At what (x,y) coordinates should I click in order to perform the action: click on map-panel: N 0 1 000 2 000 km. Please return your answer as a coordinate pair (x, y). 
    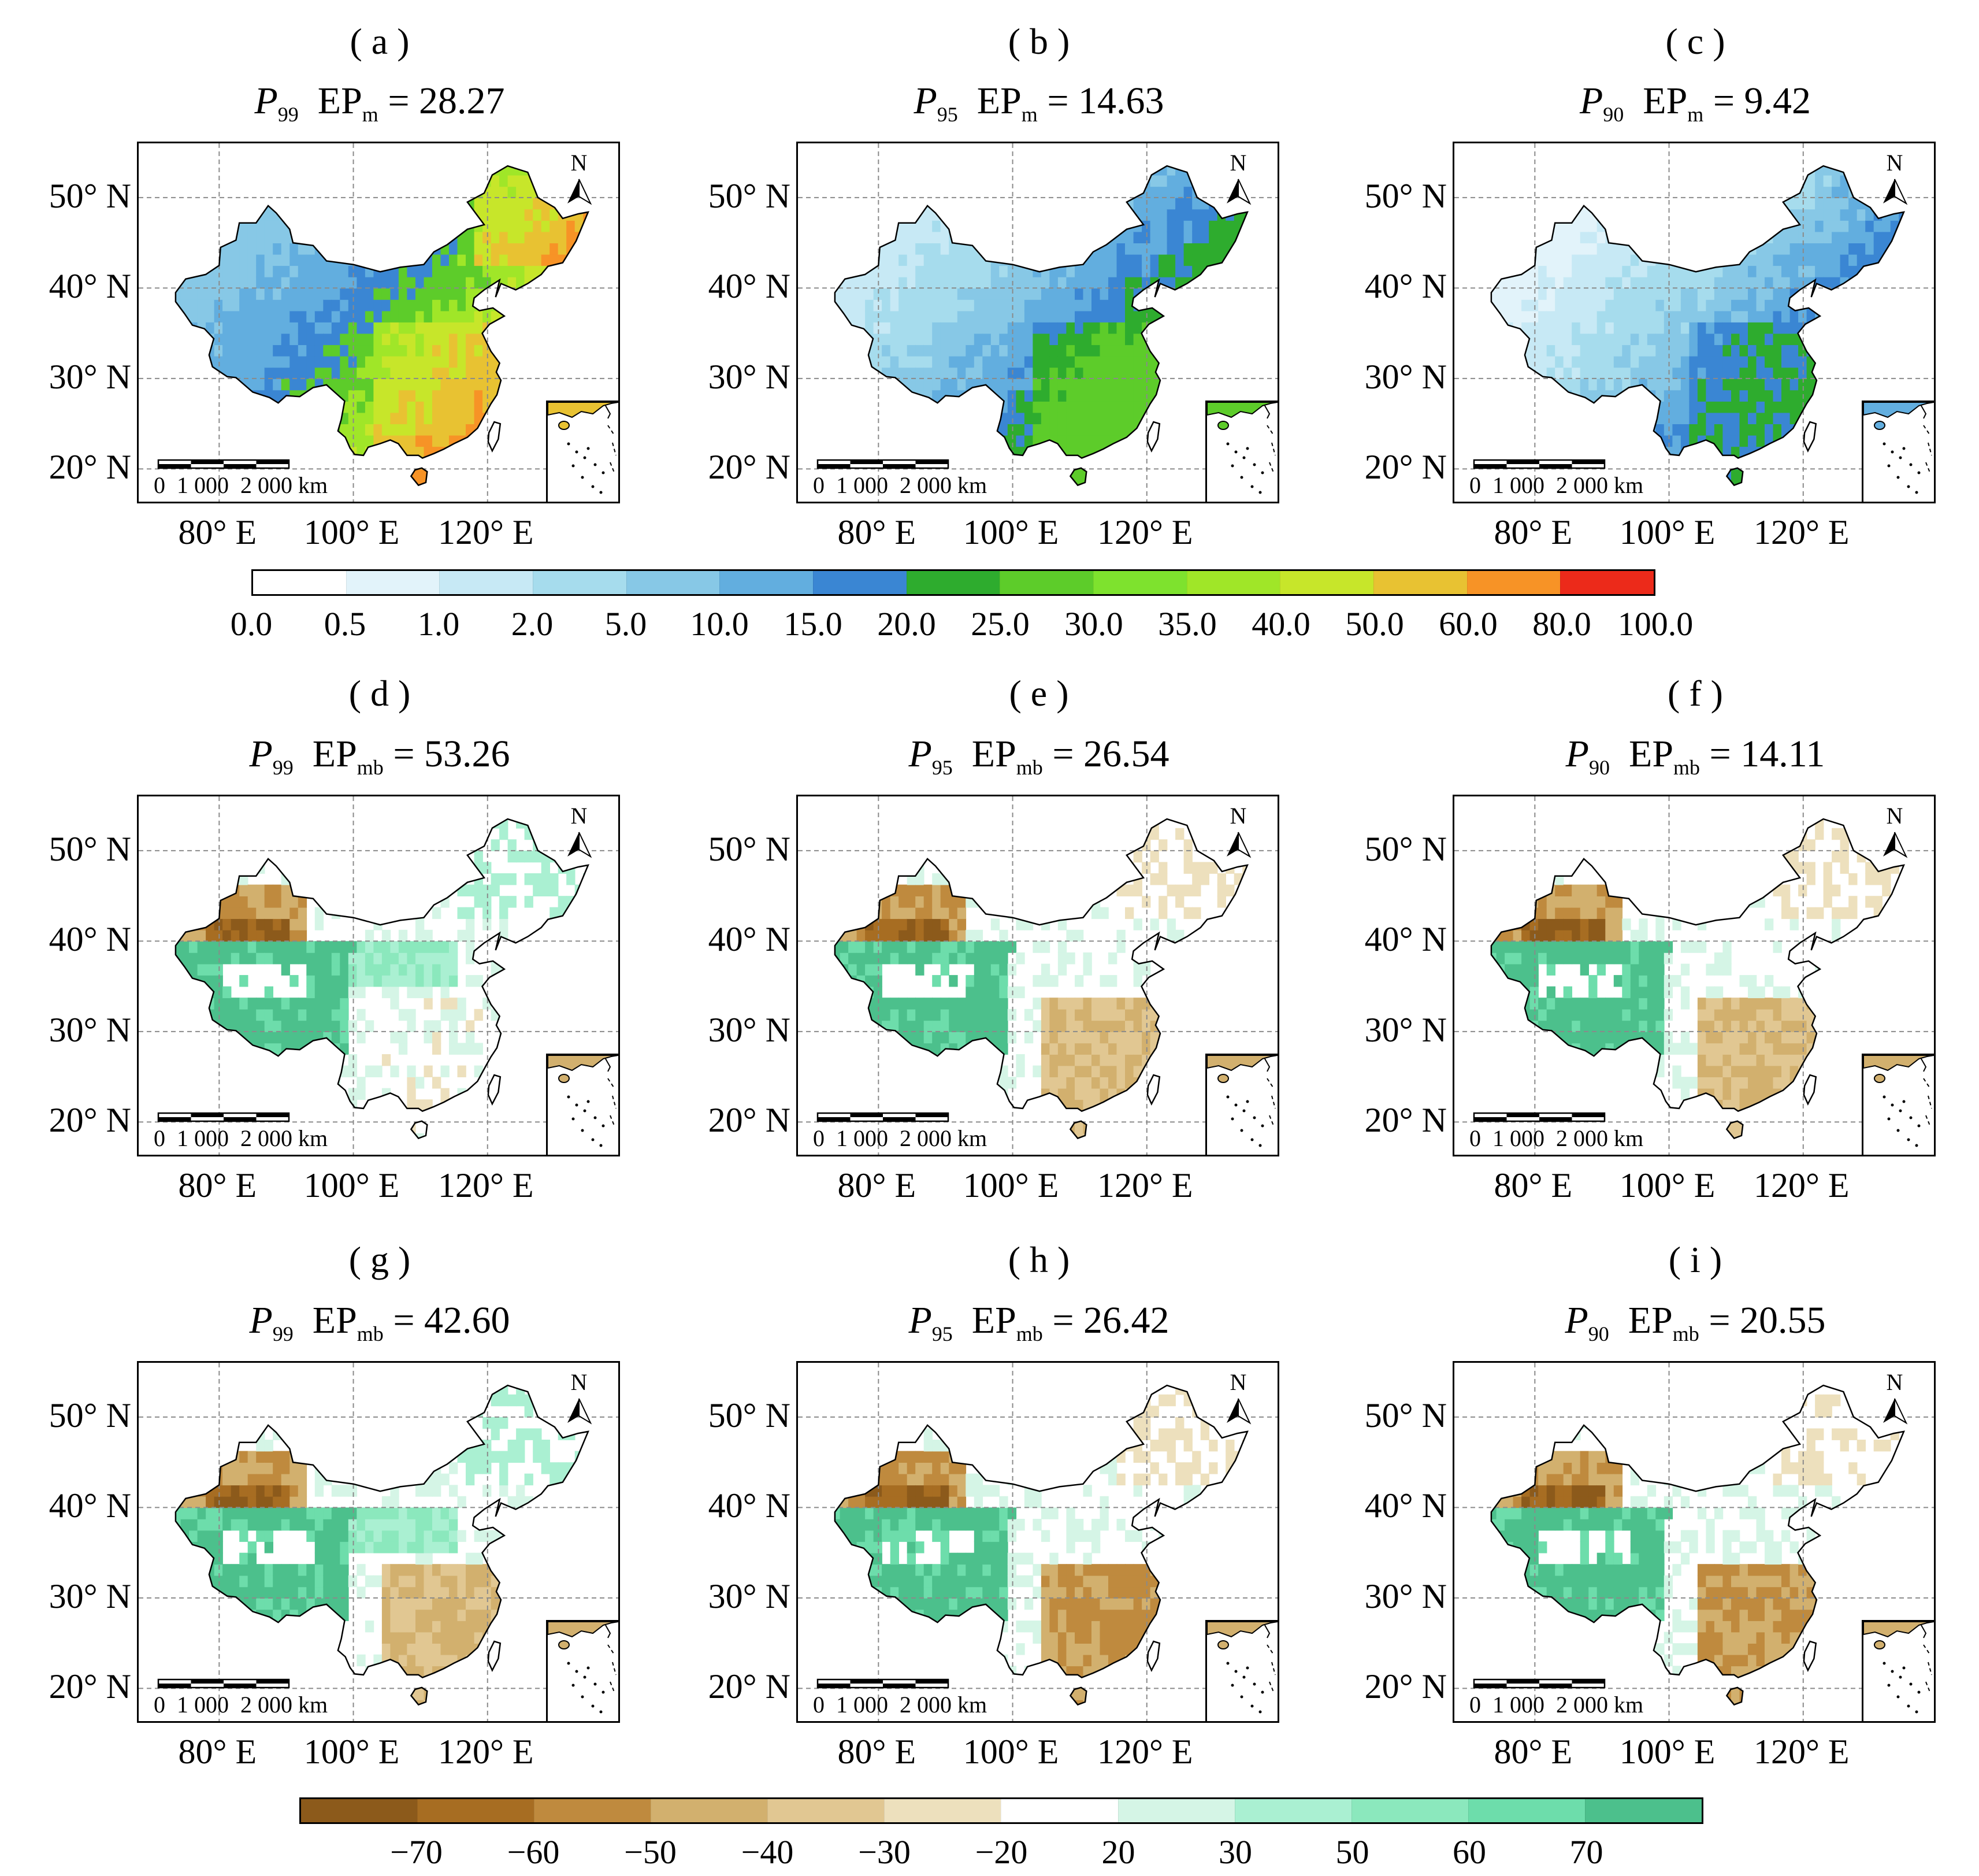
    Looking at the image, I should click on (1037, 322).